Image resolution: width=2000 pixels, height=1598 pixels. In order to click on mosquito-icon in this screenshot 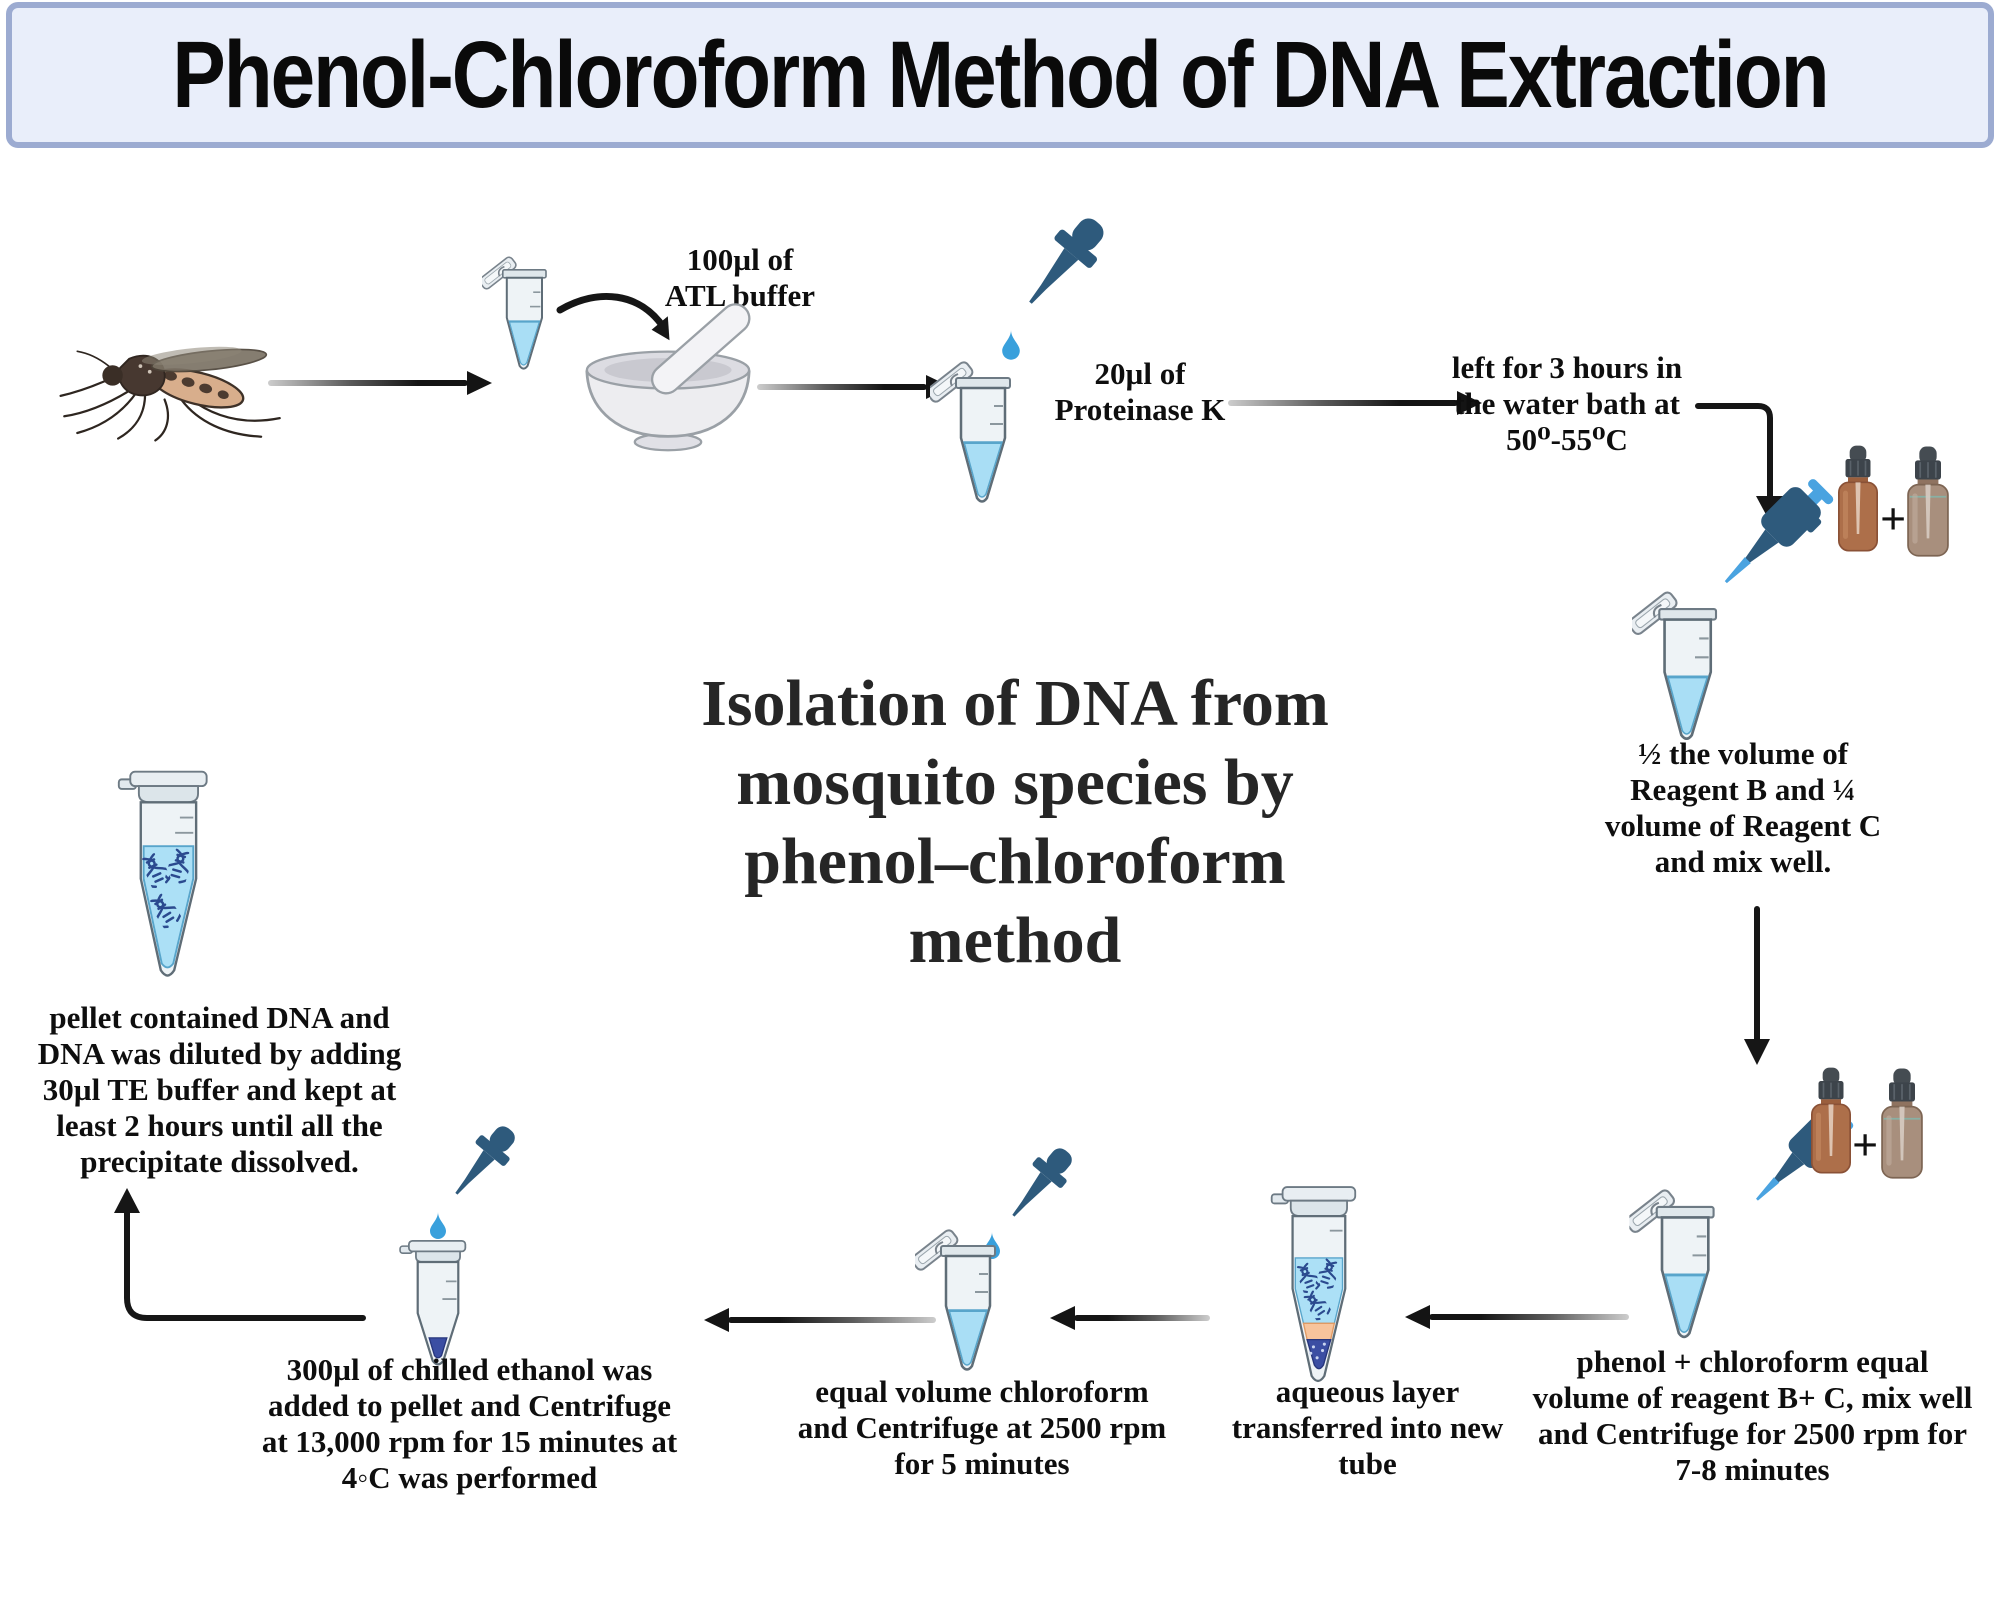, I will do `click(172, 381)`.